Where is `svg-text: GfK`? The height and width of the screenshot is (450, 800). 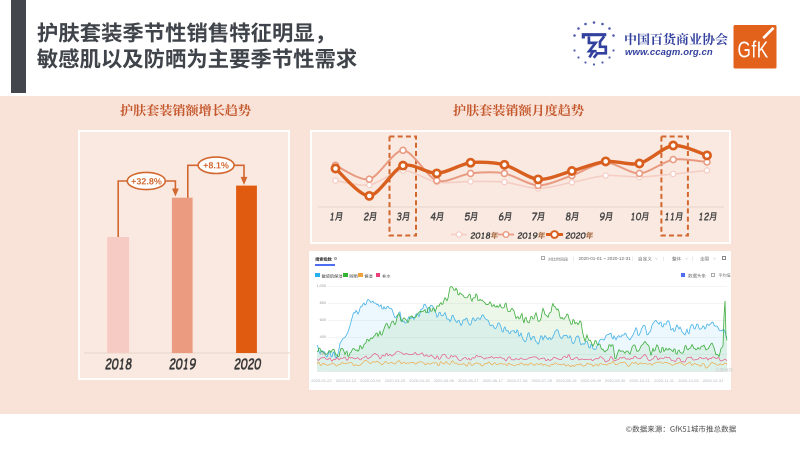
svg-text: GfK is located at coordinates (753, 50).